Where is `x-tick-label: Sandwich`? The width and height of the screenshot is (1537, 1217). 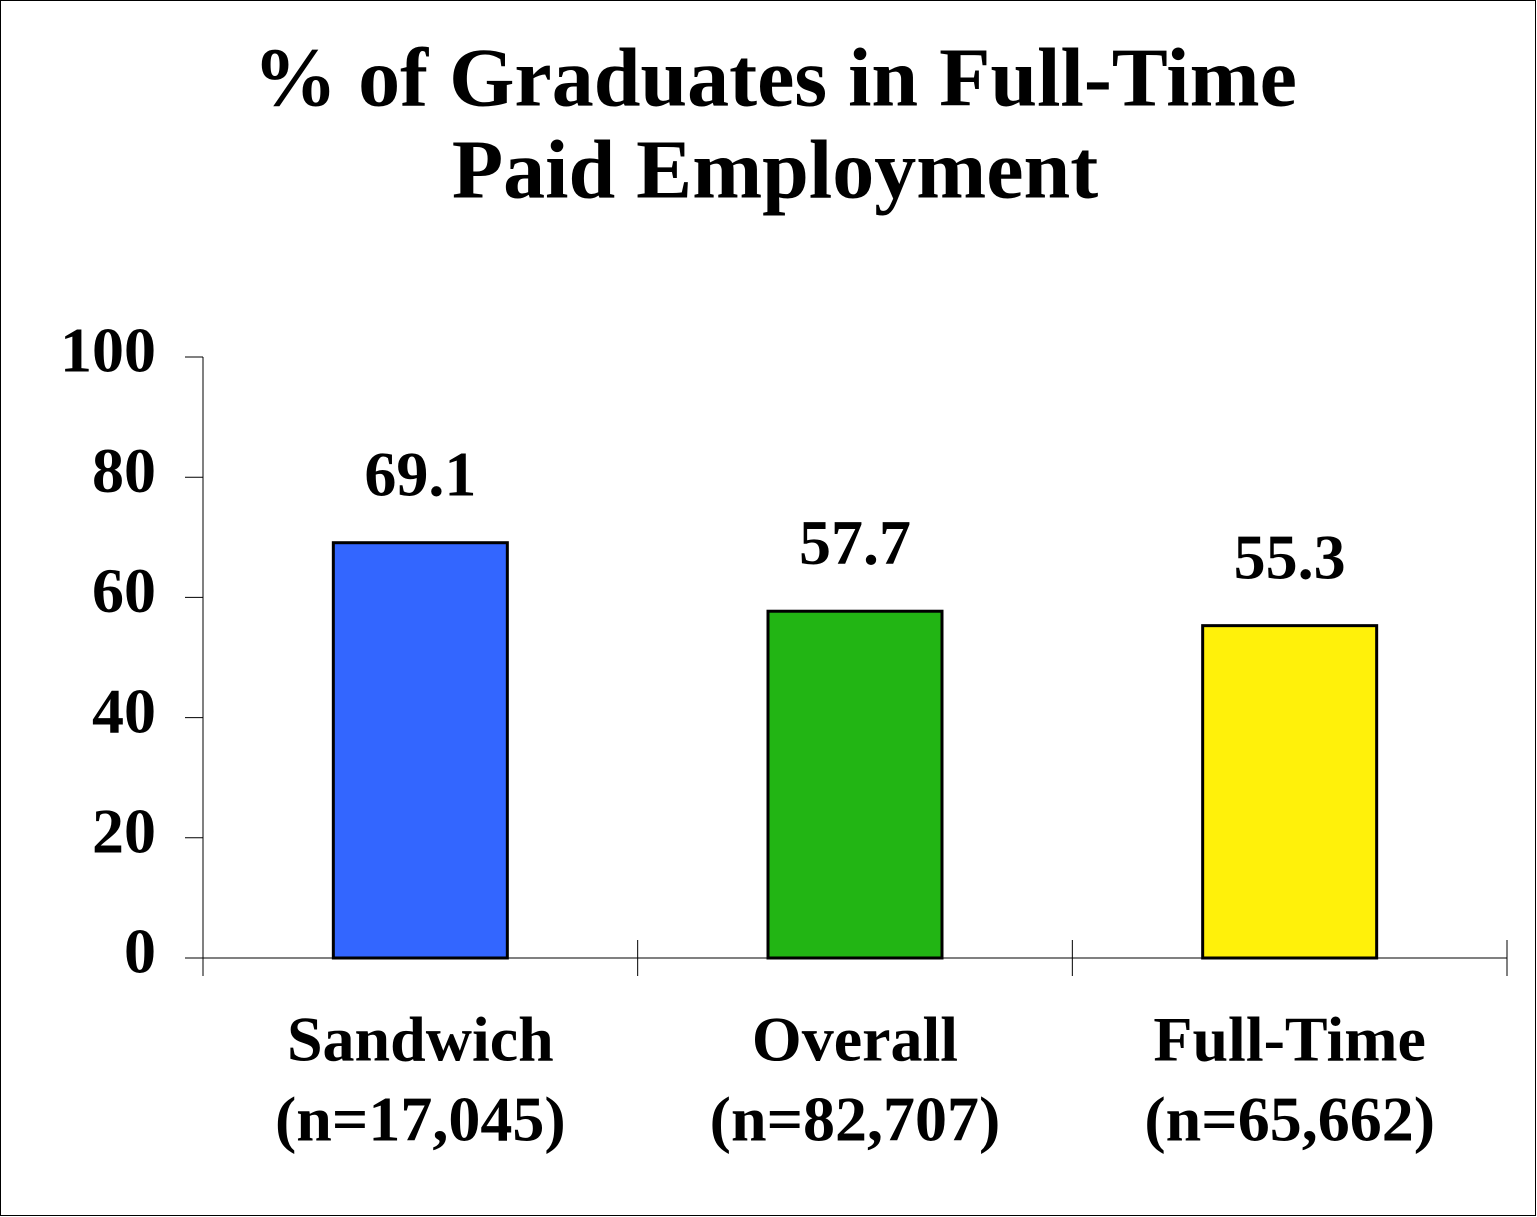 x-tick-label: Sandwich is located at coordinates (420, 1039).